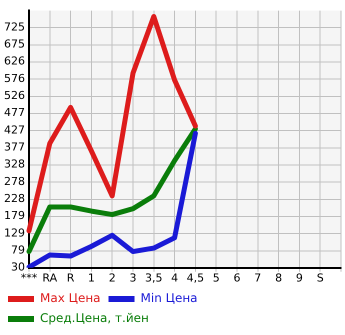 Image resolution: width=345 pixels, height=335 pixels. Describe the element at coordinates (14, 61) in the screenshot. I see `y-tick-label: 626` at that location.